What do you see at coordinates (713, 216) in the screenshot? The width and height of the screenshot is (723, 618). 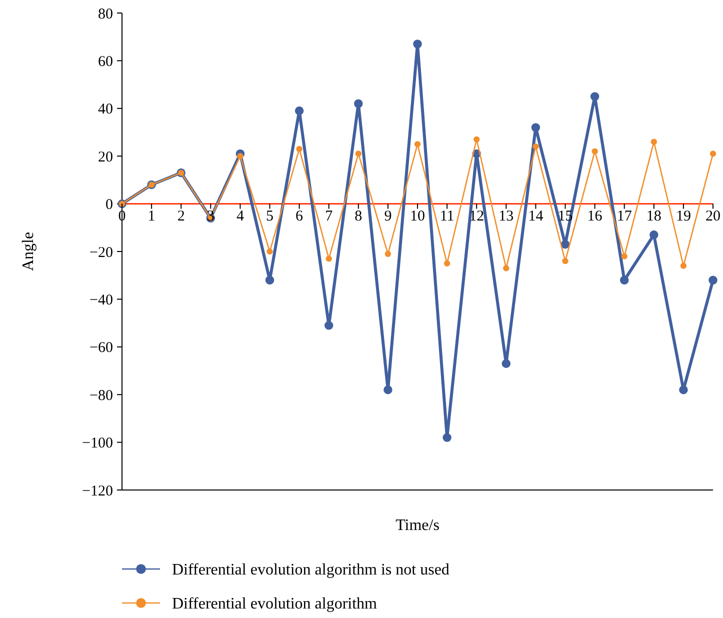 I see `x-tick-label: 20` at bounding box center [713, 216].